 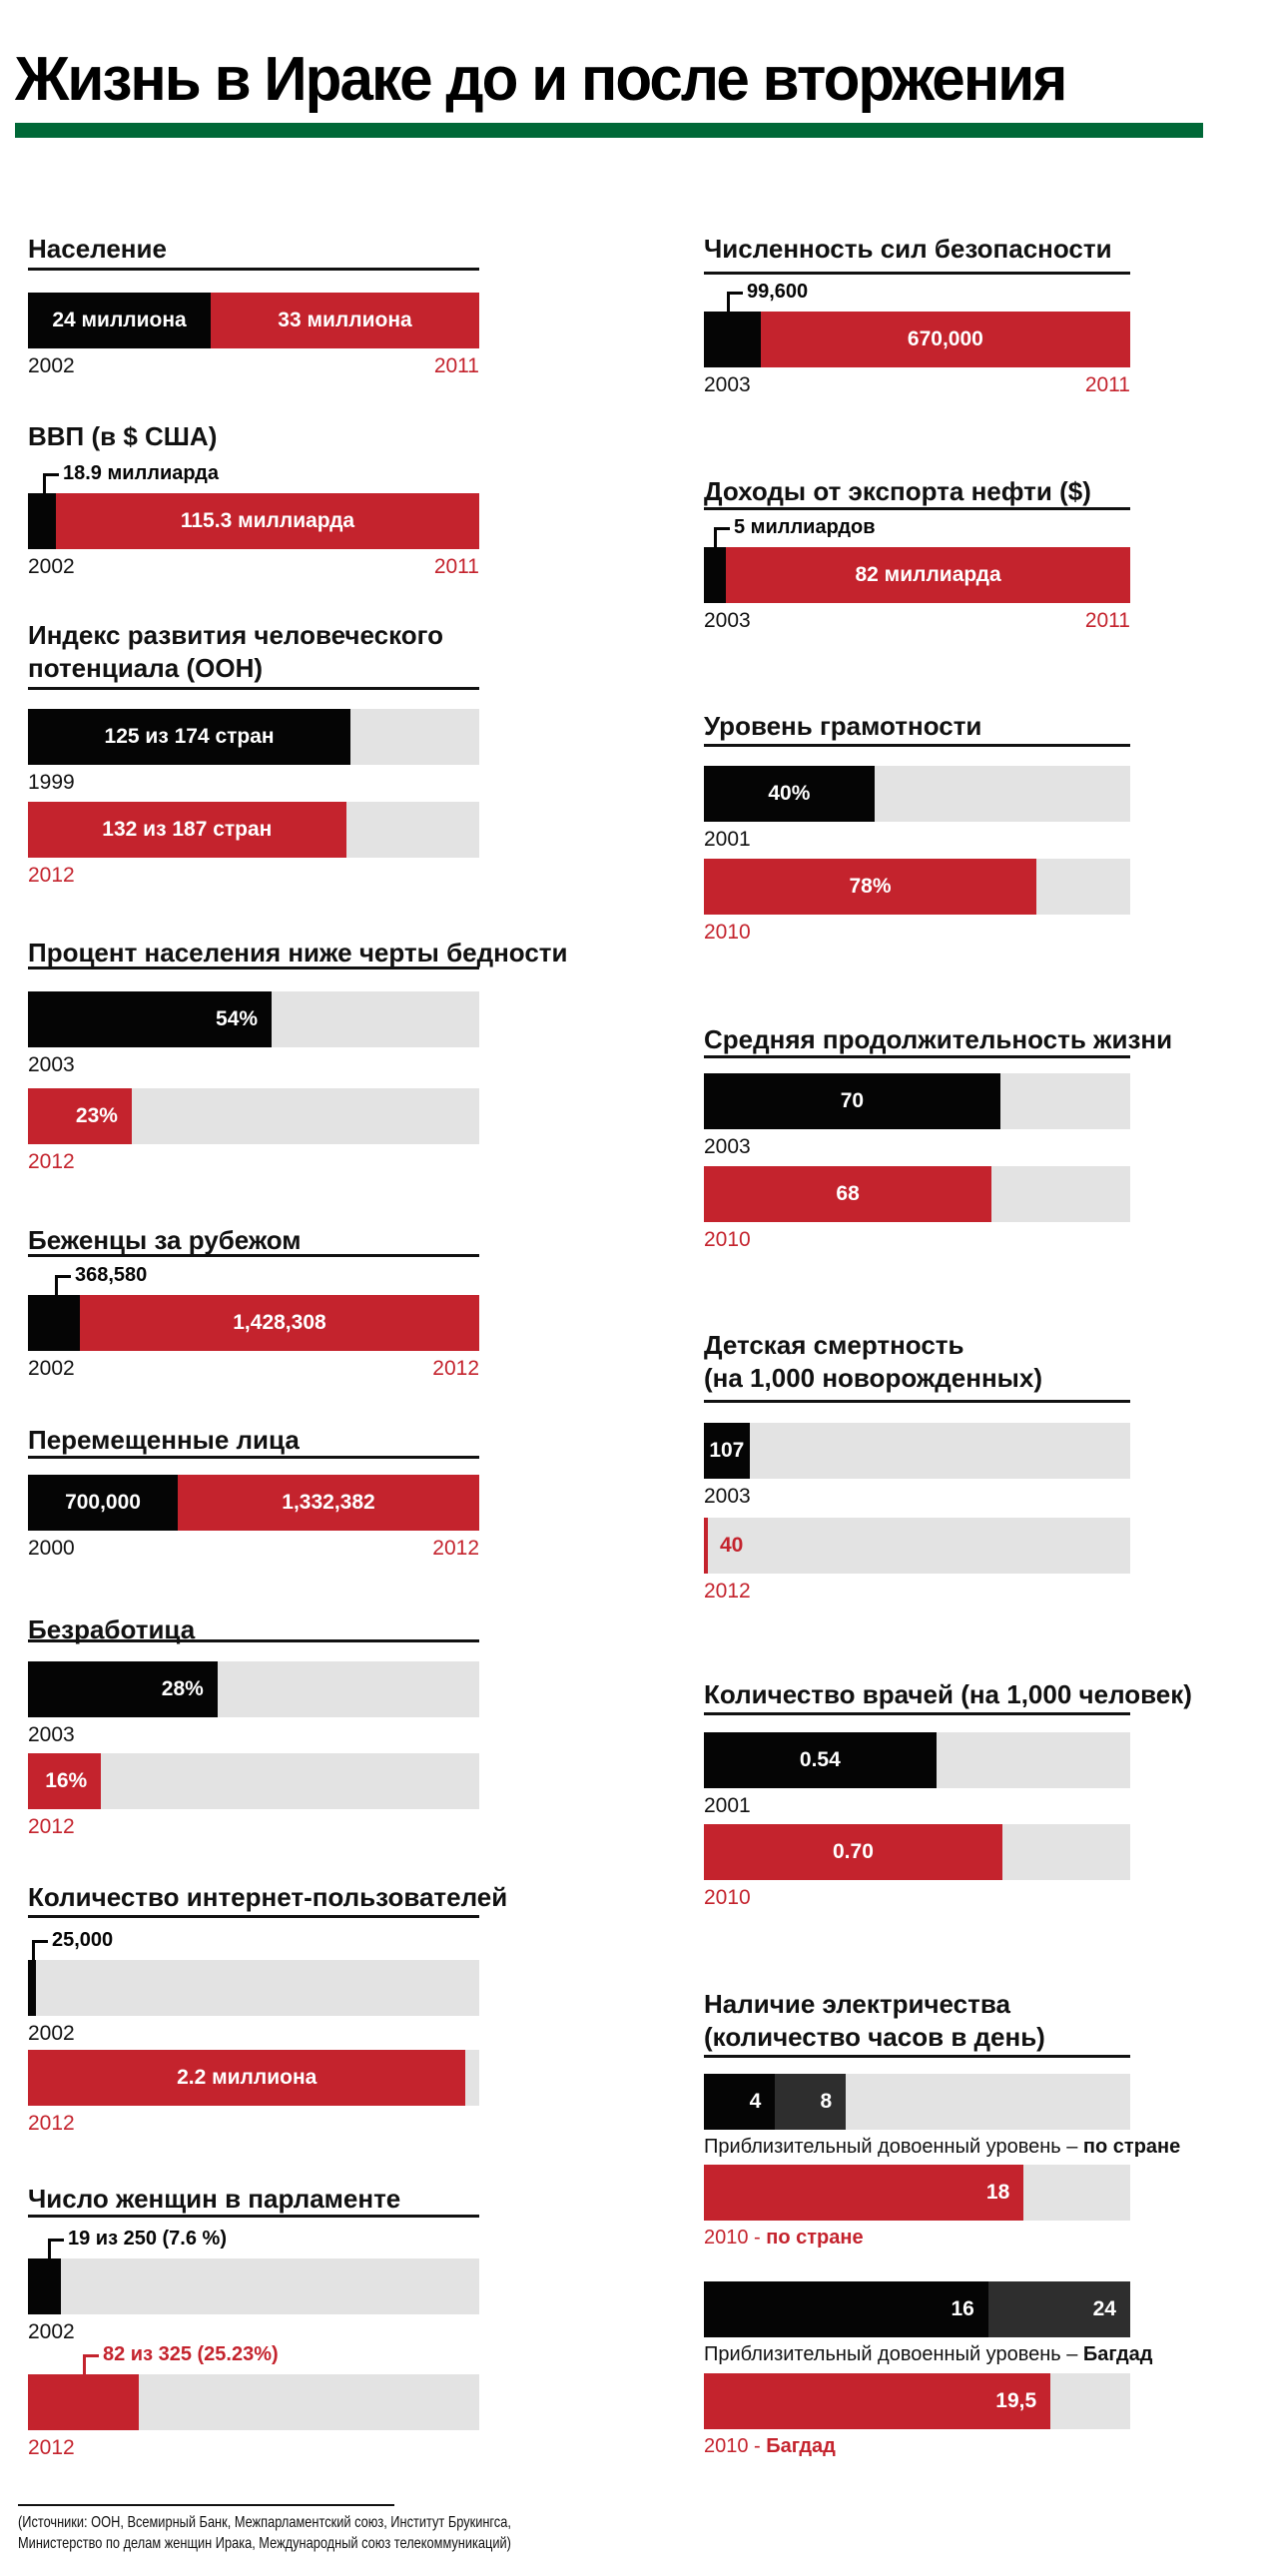 What do you see at coordinates (917, 794) in the screenshot?
I see `bar-row: 40%` at bounding box center [917, 794].